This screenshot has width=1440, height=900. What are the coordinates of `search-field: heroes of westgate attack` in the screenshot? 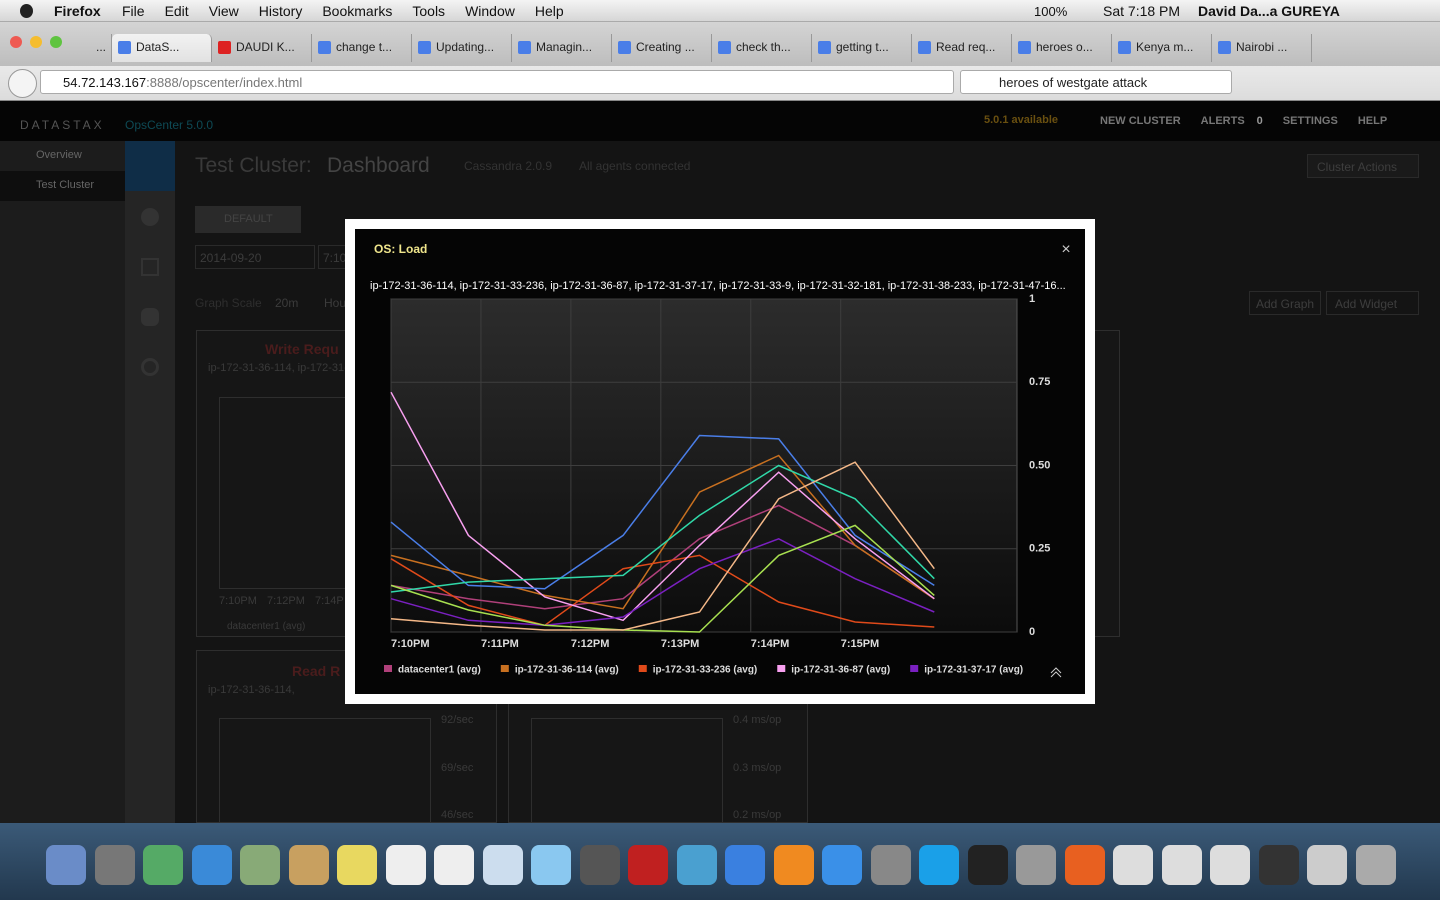 It's located at (1096, 82).